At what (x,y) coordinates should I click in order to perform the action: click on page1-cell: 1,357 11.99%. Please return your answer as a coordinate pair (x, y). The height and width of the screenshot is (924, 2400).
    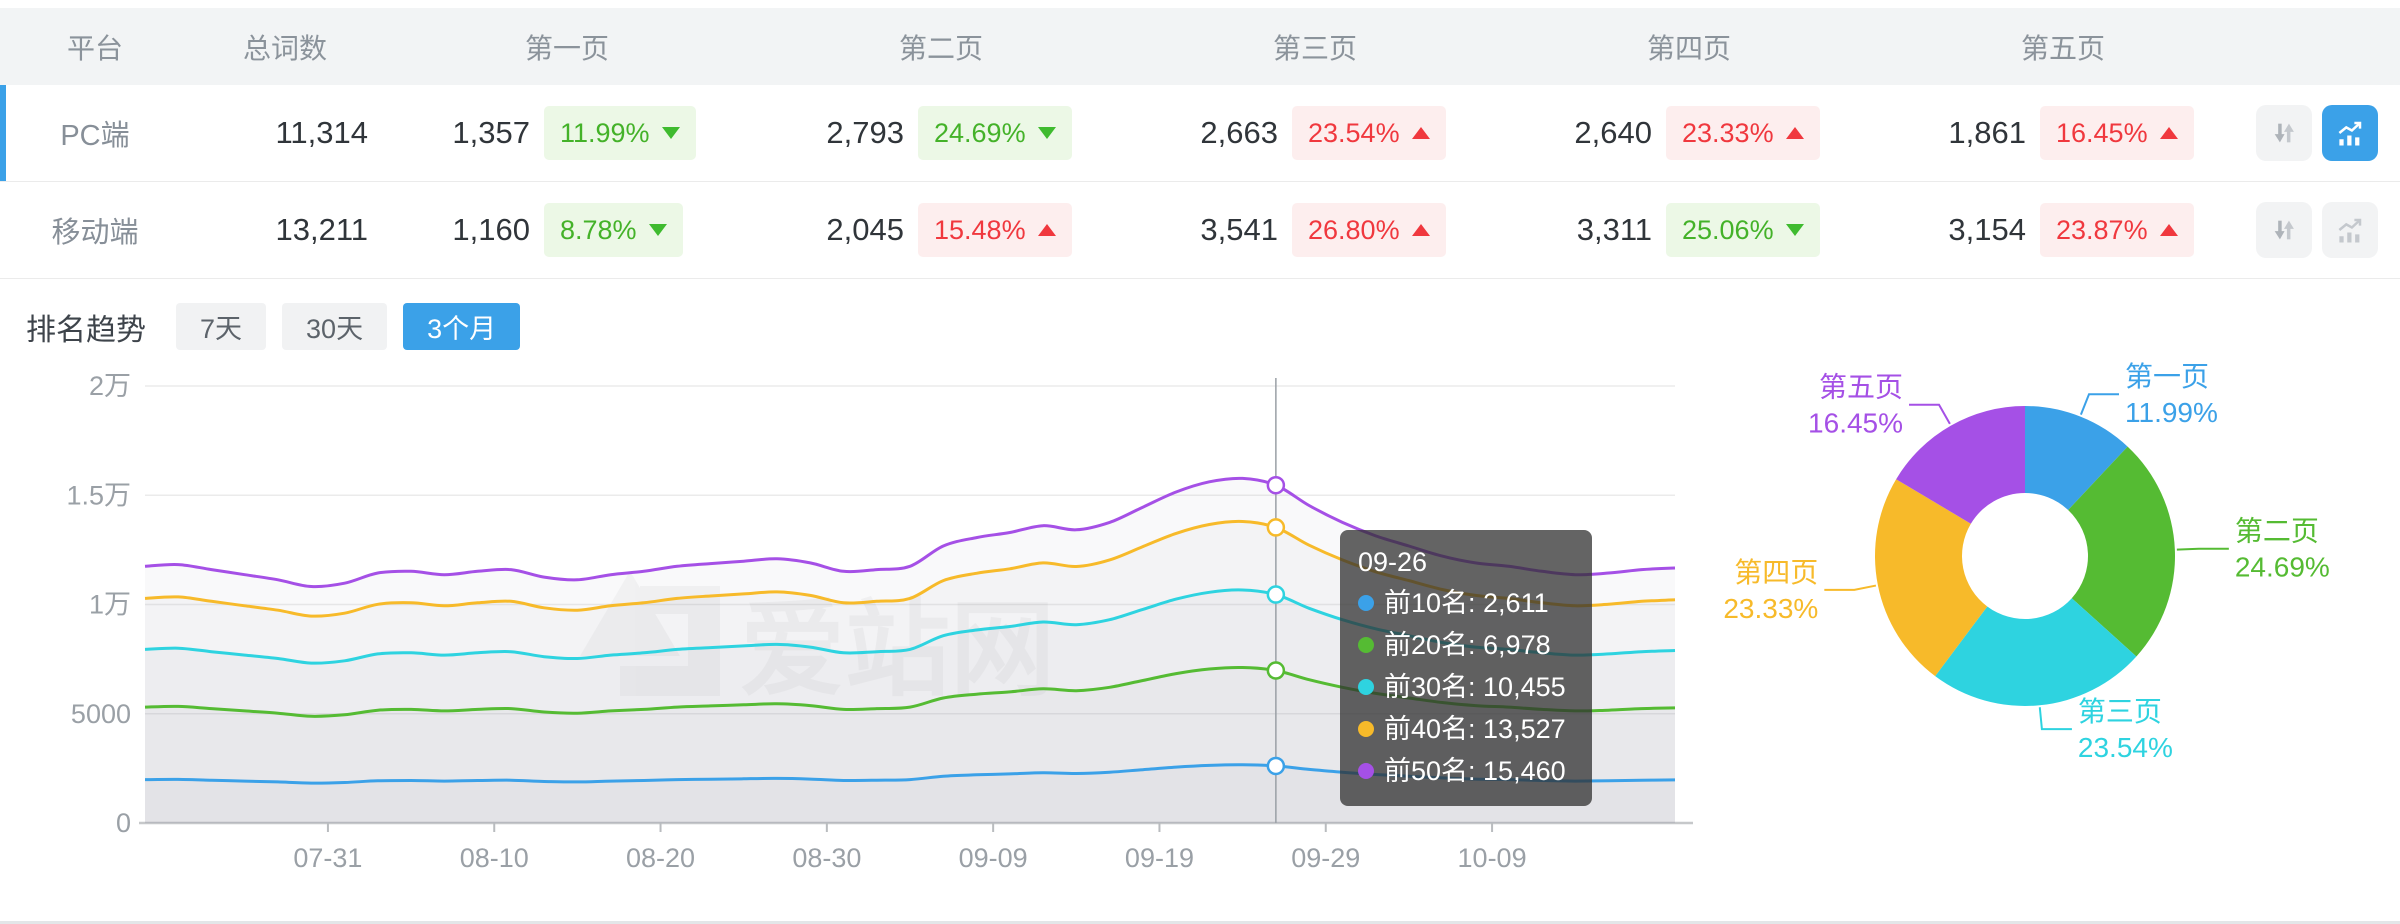
    Looking at the image, I should click on (567, 133).